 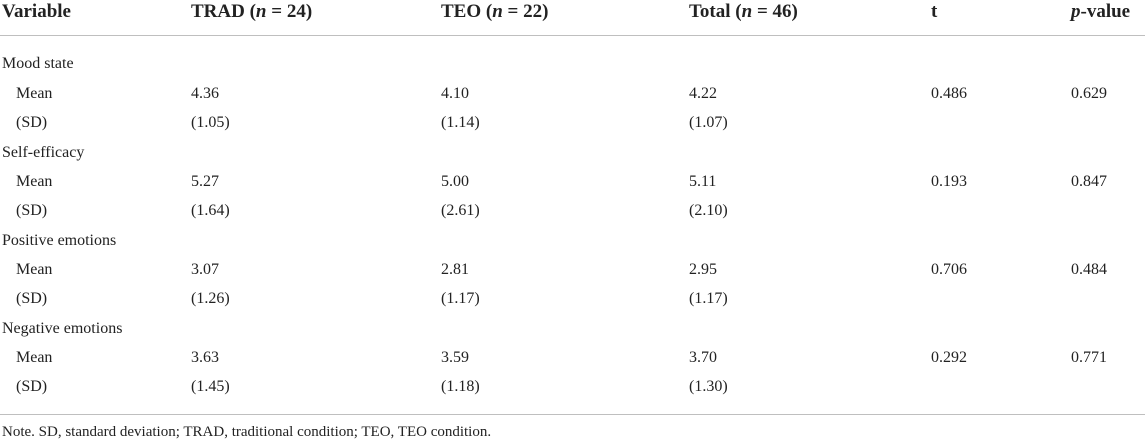 What do you see at coordinates (205, 181) in the screenshot?
I see `cell-trad: 5.27` at bounding box center [205, 181].